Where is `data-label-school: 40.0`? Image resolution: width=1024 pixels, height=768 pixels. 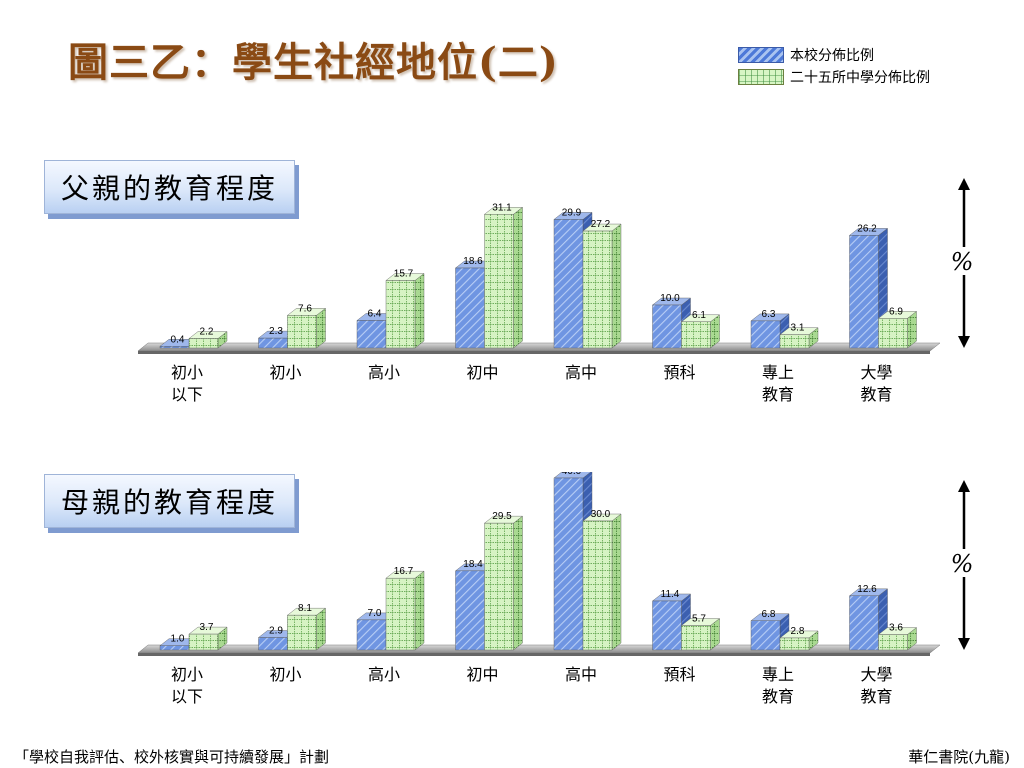 data-label-school: 40.0 is located at coordinates (572, 474).